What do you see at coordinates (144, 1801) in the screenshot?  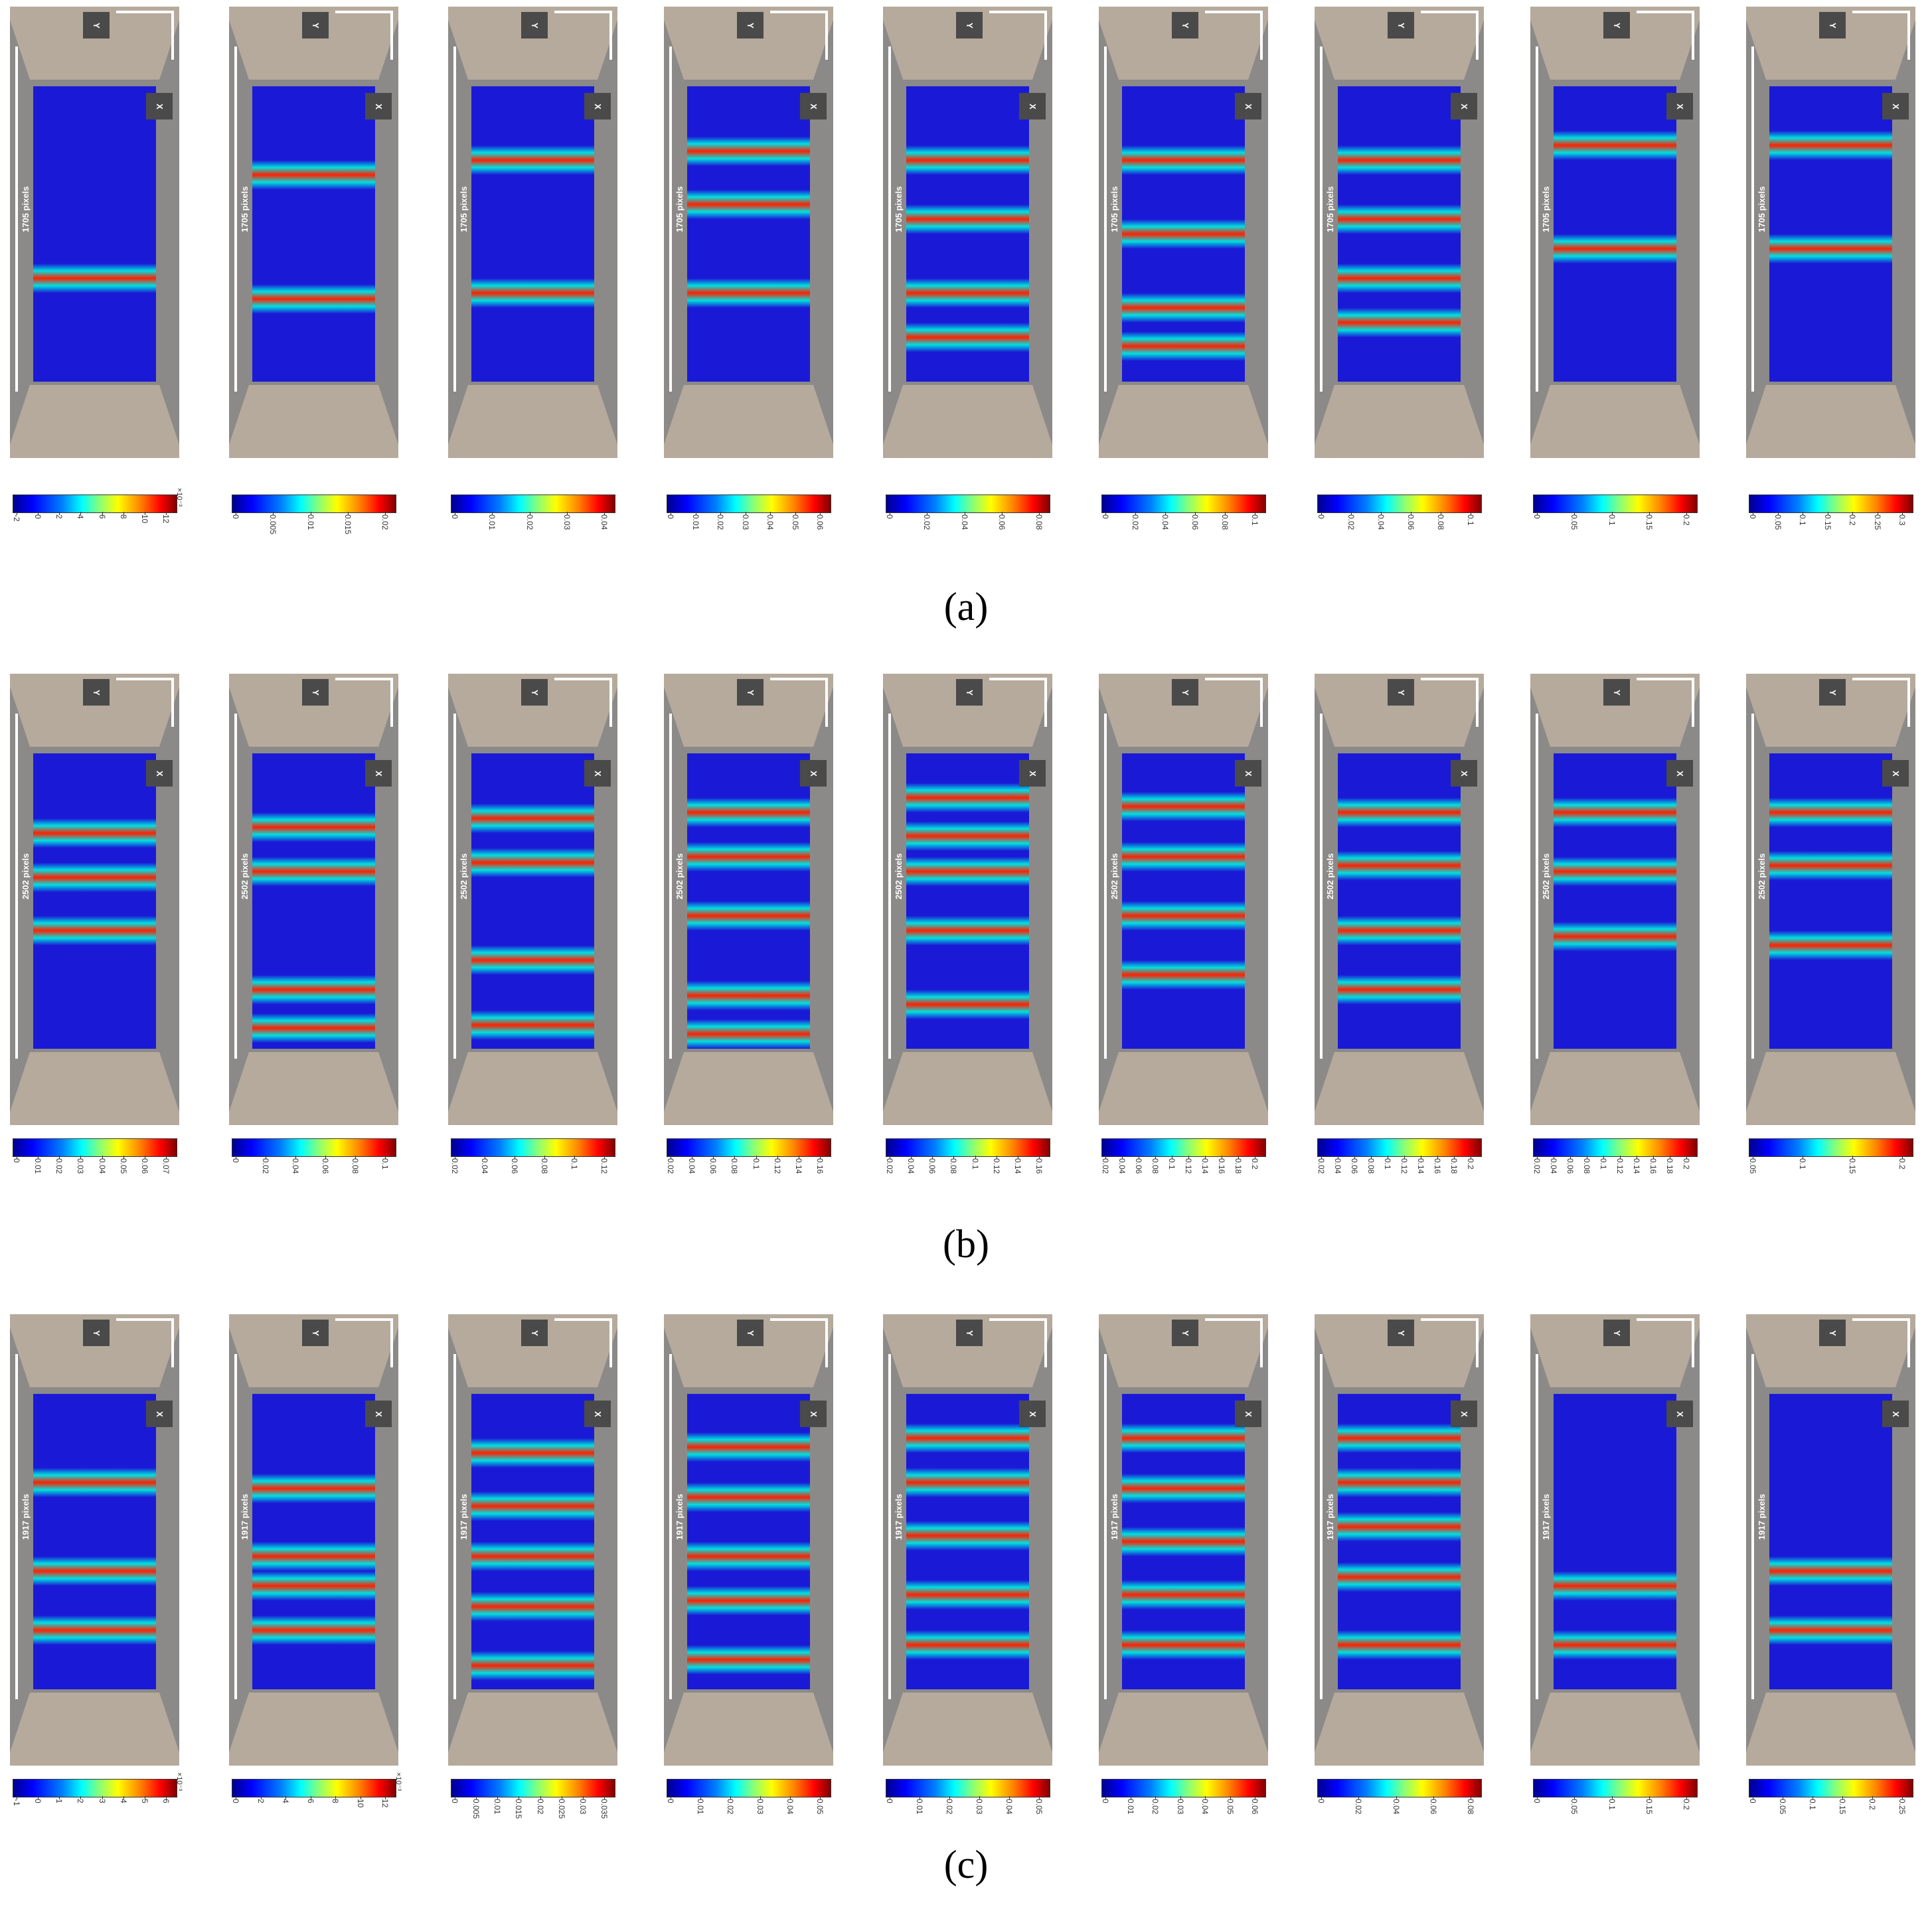 I see `colorbar-tick-label: 5` at bounding box center [144, 1801].